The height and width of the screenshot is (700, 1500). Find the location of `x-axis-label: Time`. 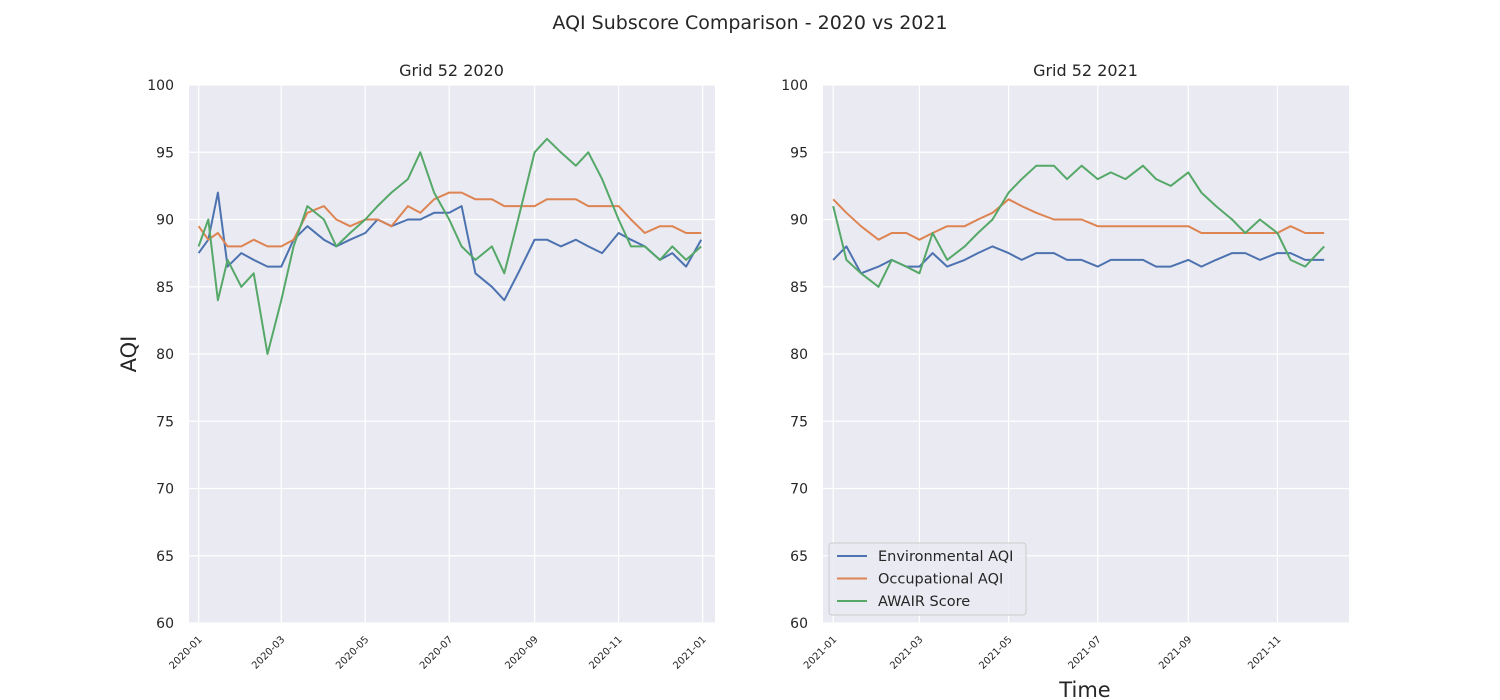

x-axis-label: Time is located at coordinates (1084, 689).